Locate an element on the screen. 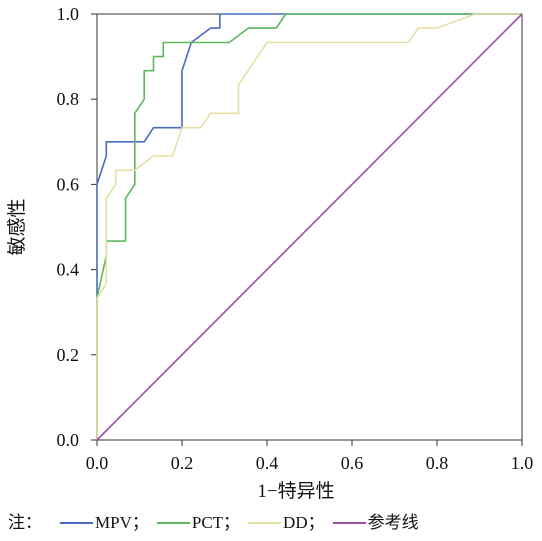  legend-label-reference: 参考线 is located at coordinates (393, 522).